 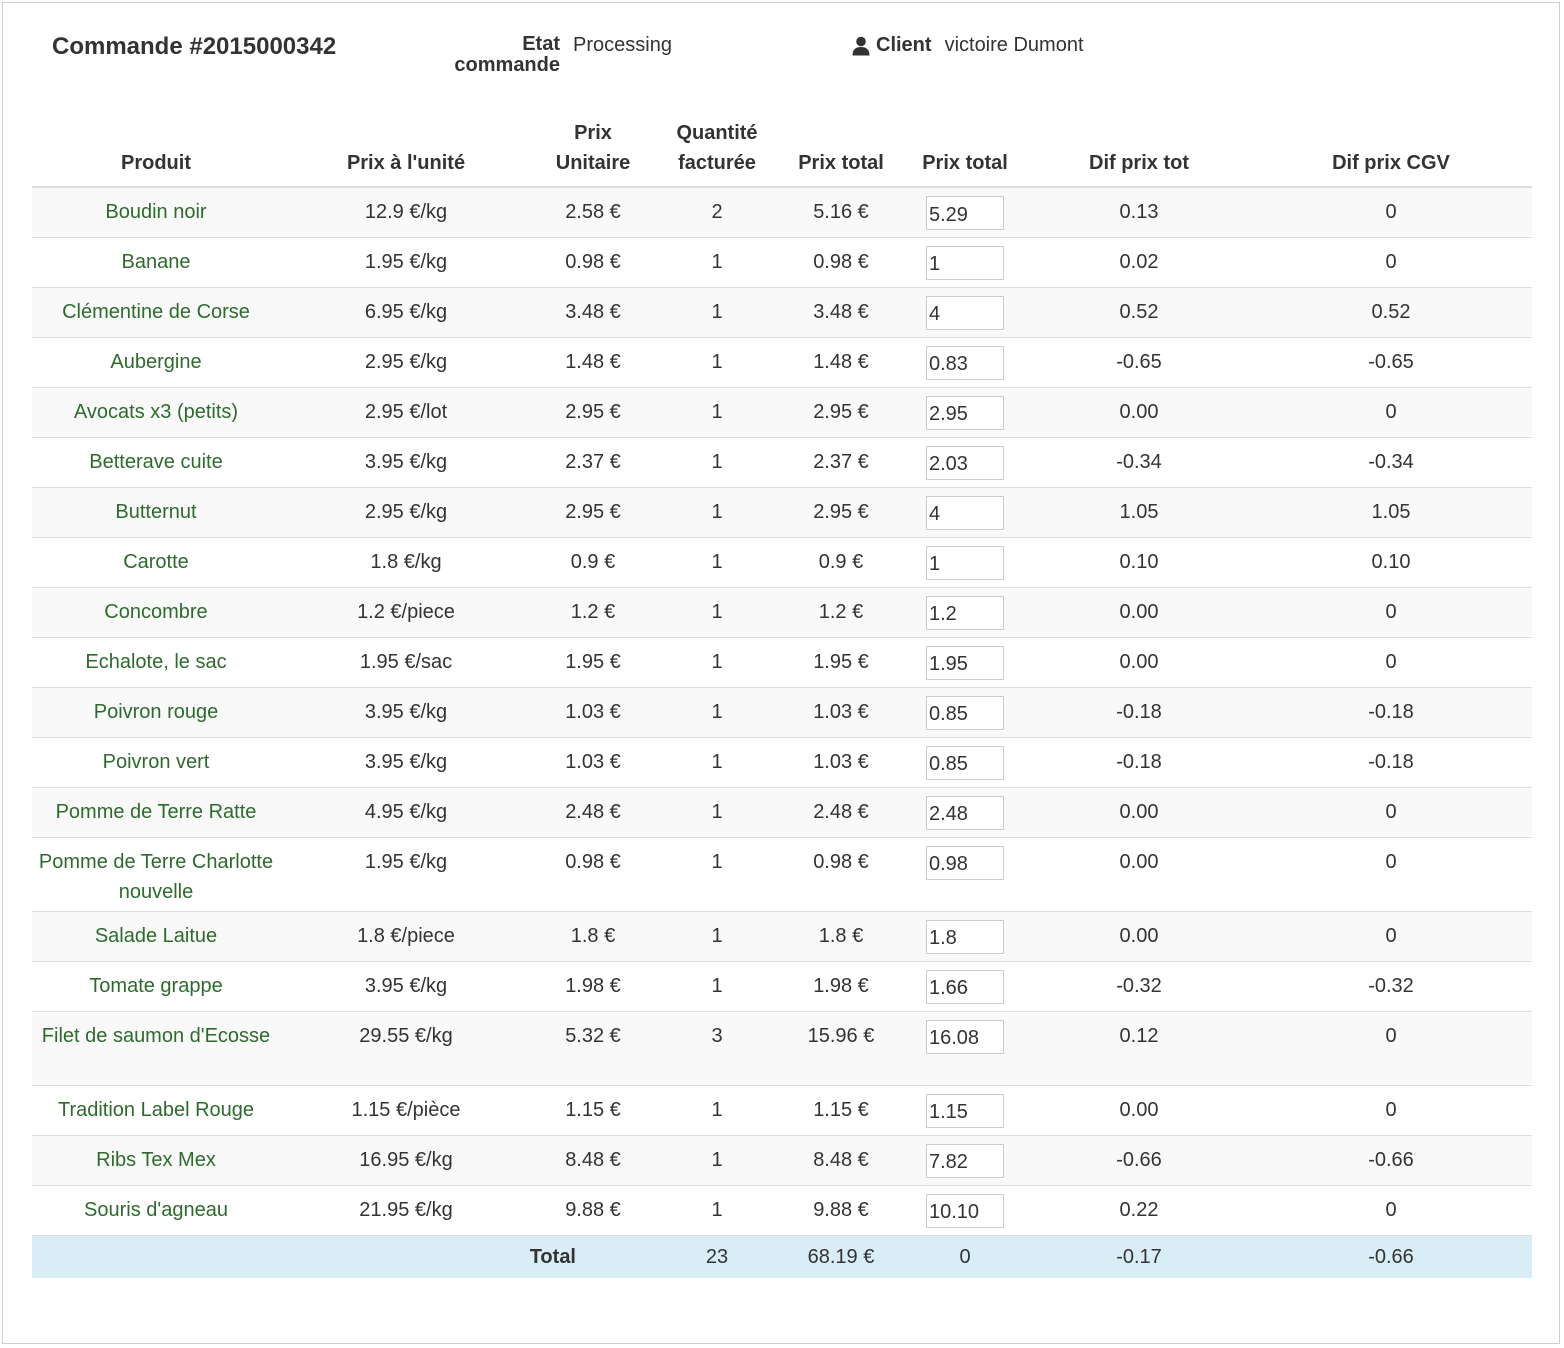 What do you see at coordinates (156, 985) in the screenshot?
I see `product-link: Tomate grappe` at bounding box center [156, 985].